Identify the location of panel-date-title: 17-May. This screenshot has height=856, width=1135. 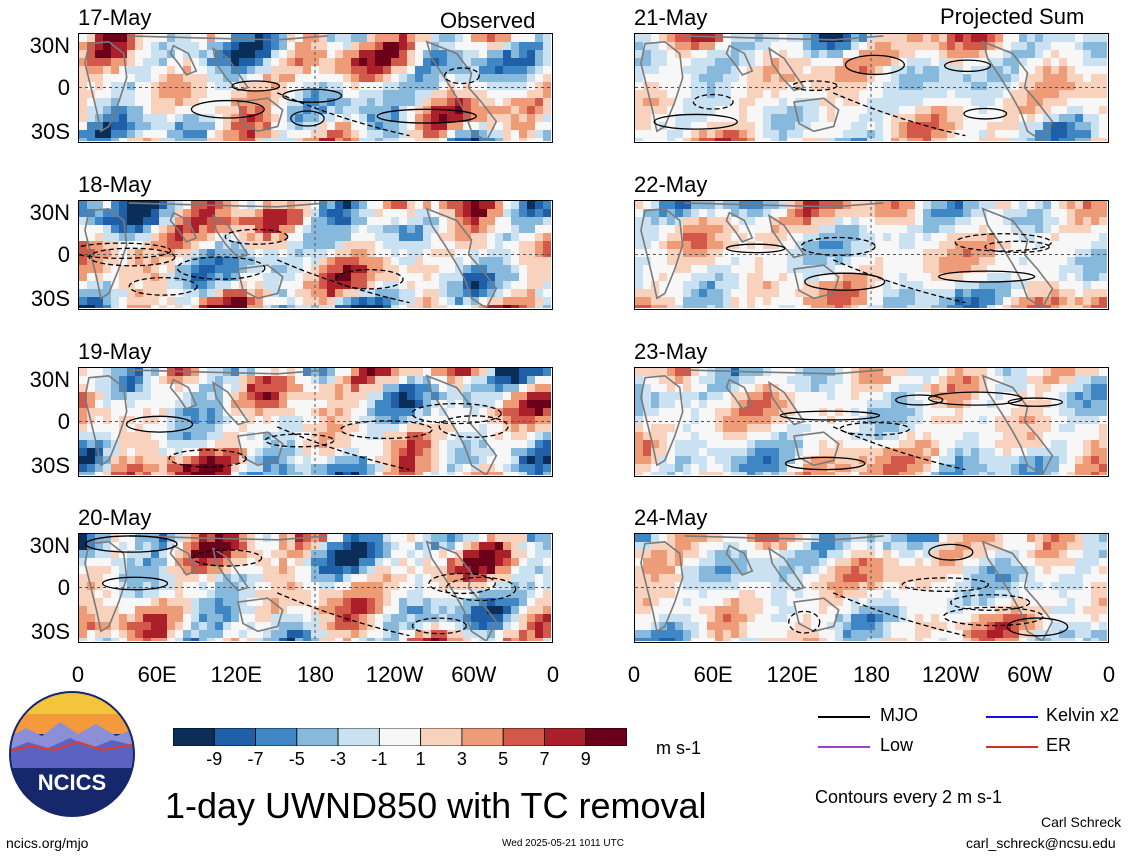
(115, 17).